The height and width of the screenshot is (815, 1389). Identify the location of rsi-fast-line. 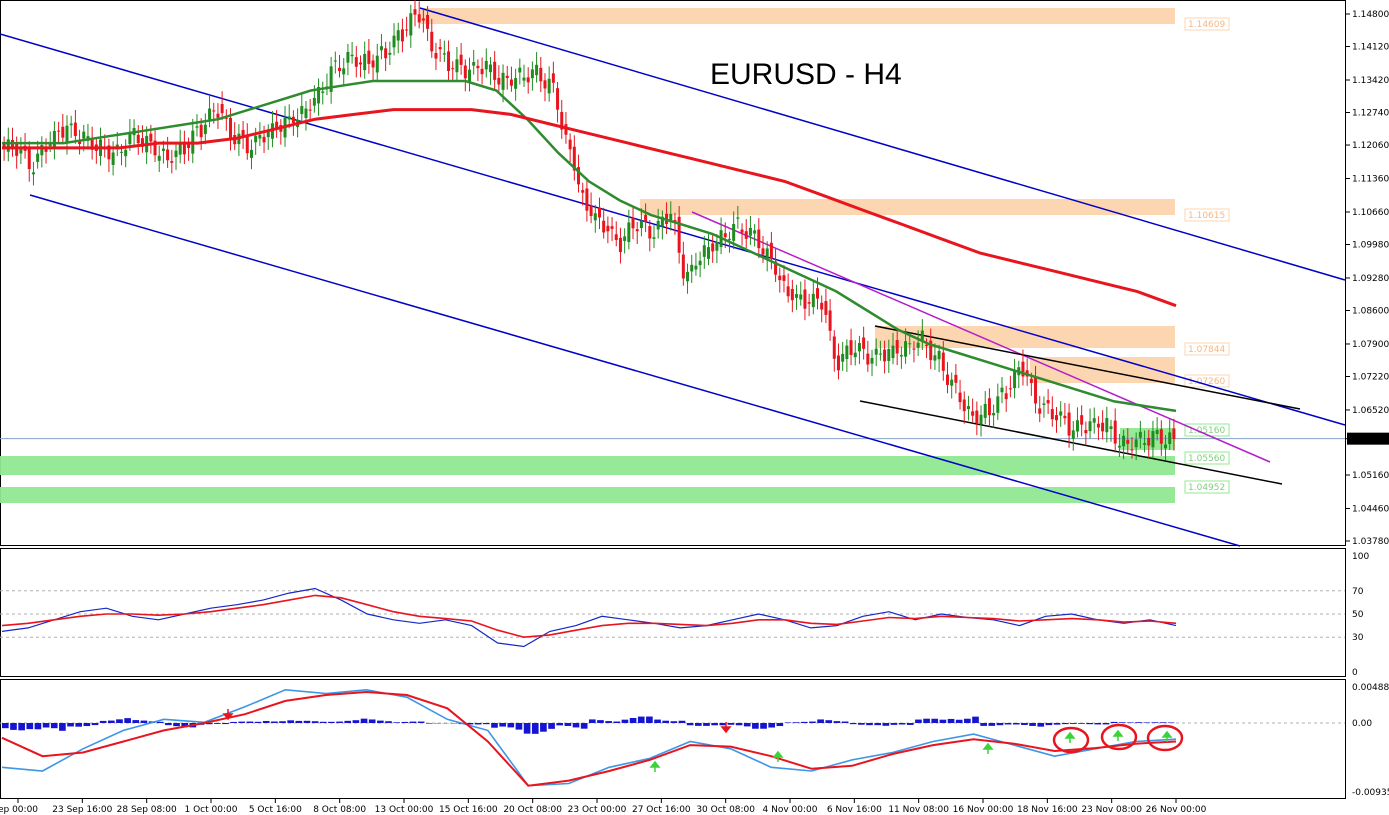
(589, 617).